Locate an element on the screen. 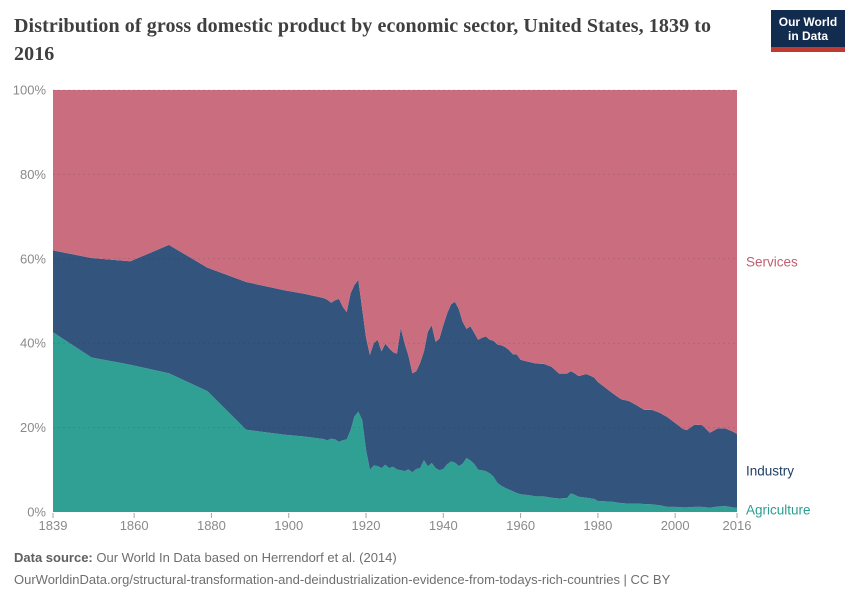 The height and width of the screenshot is (600, 850). y-axis-label-80: 80% is located at coordinates (33, 174).